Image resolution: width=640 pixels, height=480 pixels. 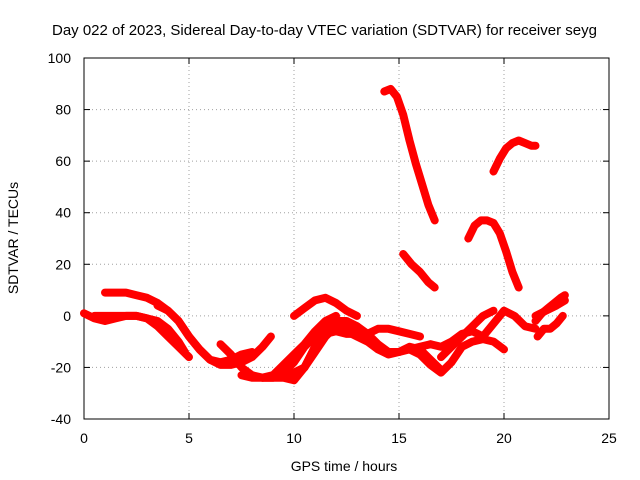 What do you see at coordinates (344, 466) in the screenshot?
I see `x-axis-label: GPS time / hours` at bounding box center [344, 466].